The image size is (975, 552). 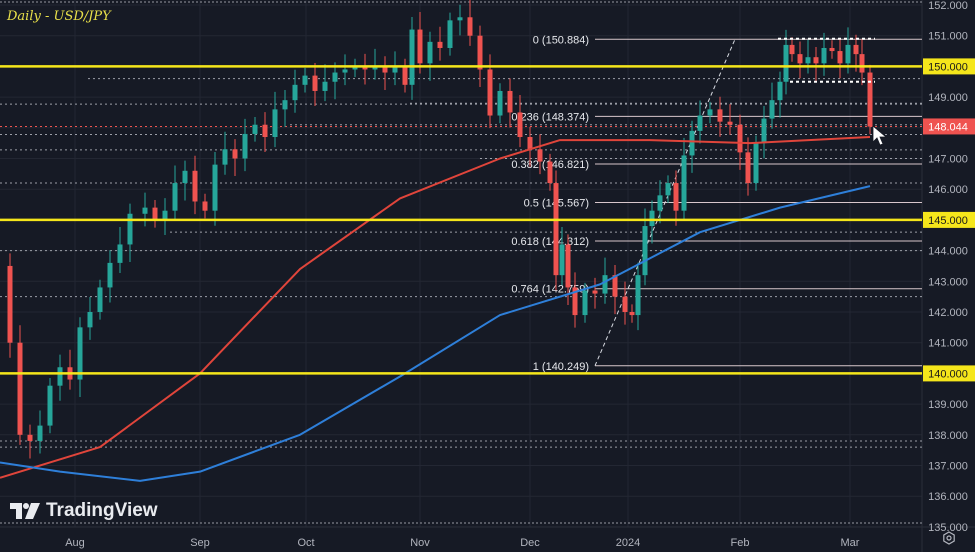 What do you see at coordinates (420, 543) in the screenshot?
I see `time-tick: Nov` at bounding box center [420, 543].